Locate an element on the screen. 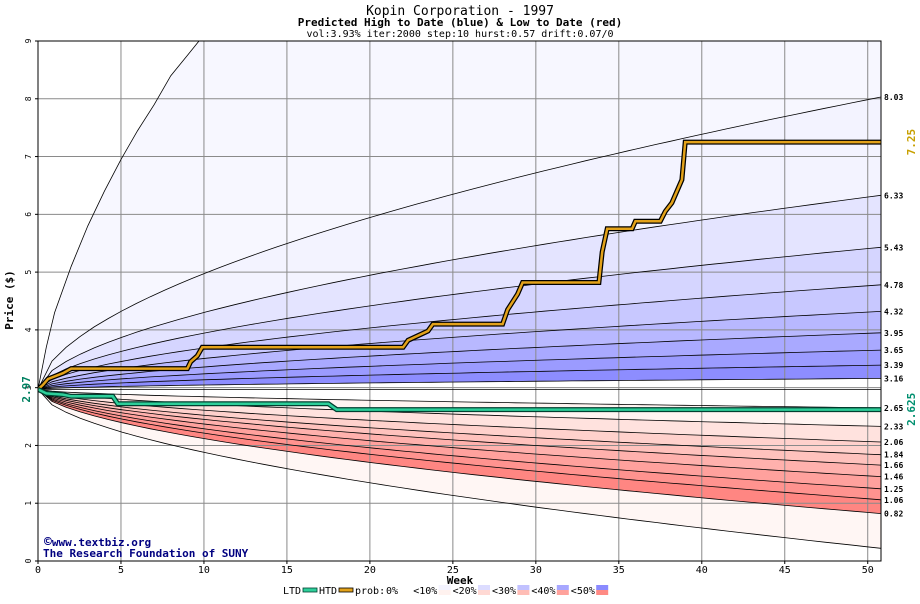 Image resolution: width=920 pixels, height=604 pixels. legend-ltd-swatch is located at coordinates (310, 590).